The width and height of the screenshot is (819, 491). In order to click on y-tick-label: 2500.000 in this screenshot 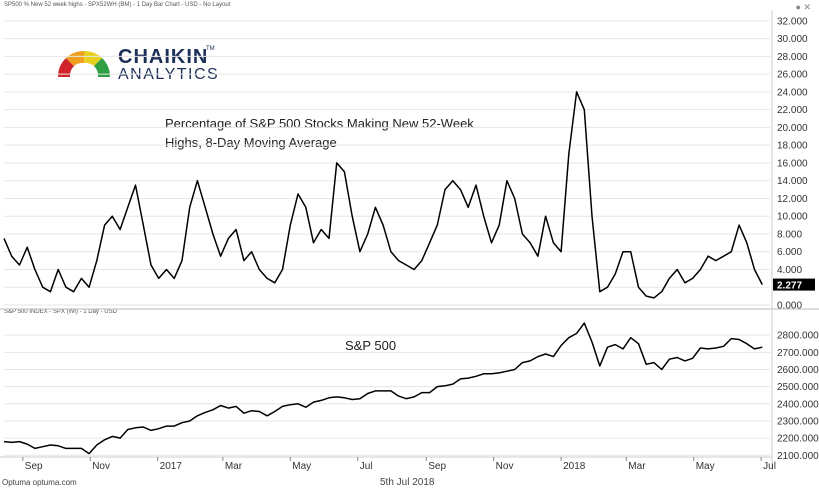, I will do `click(798, 387)`.